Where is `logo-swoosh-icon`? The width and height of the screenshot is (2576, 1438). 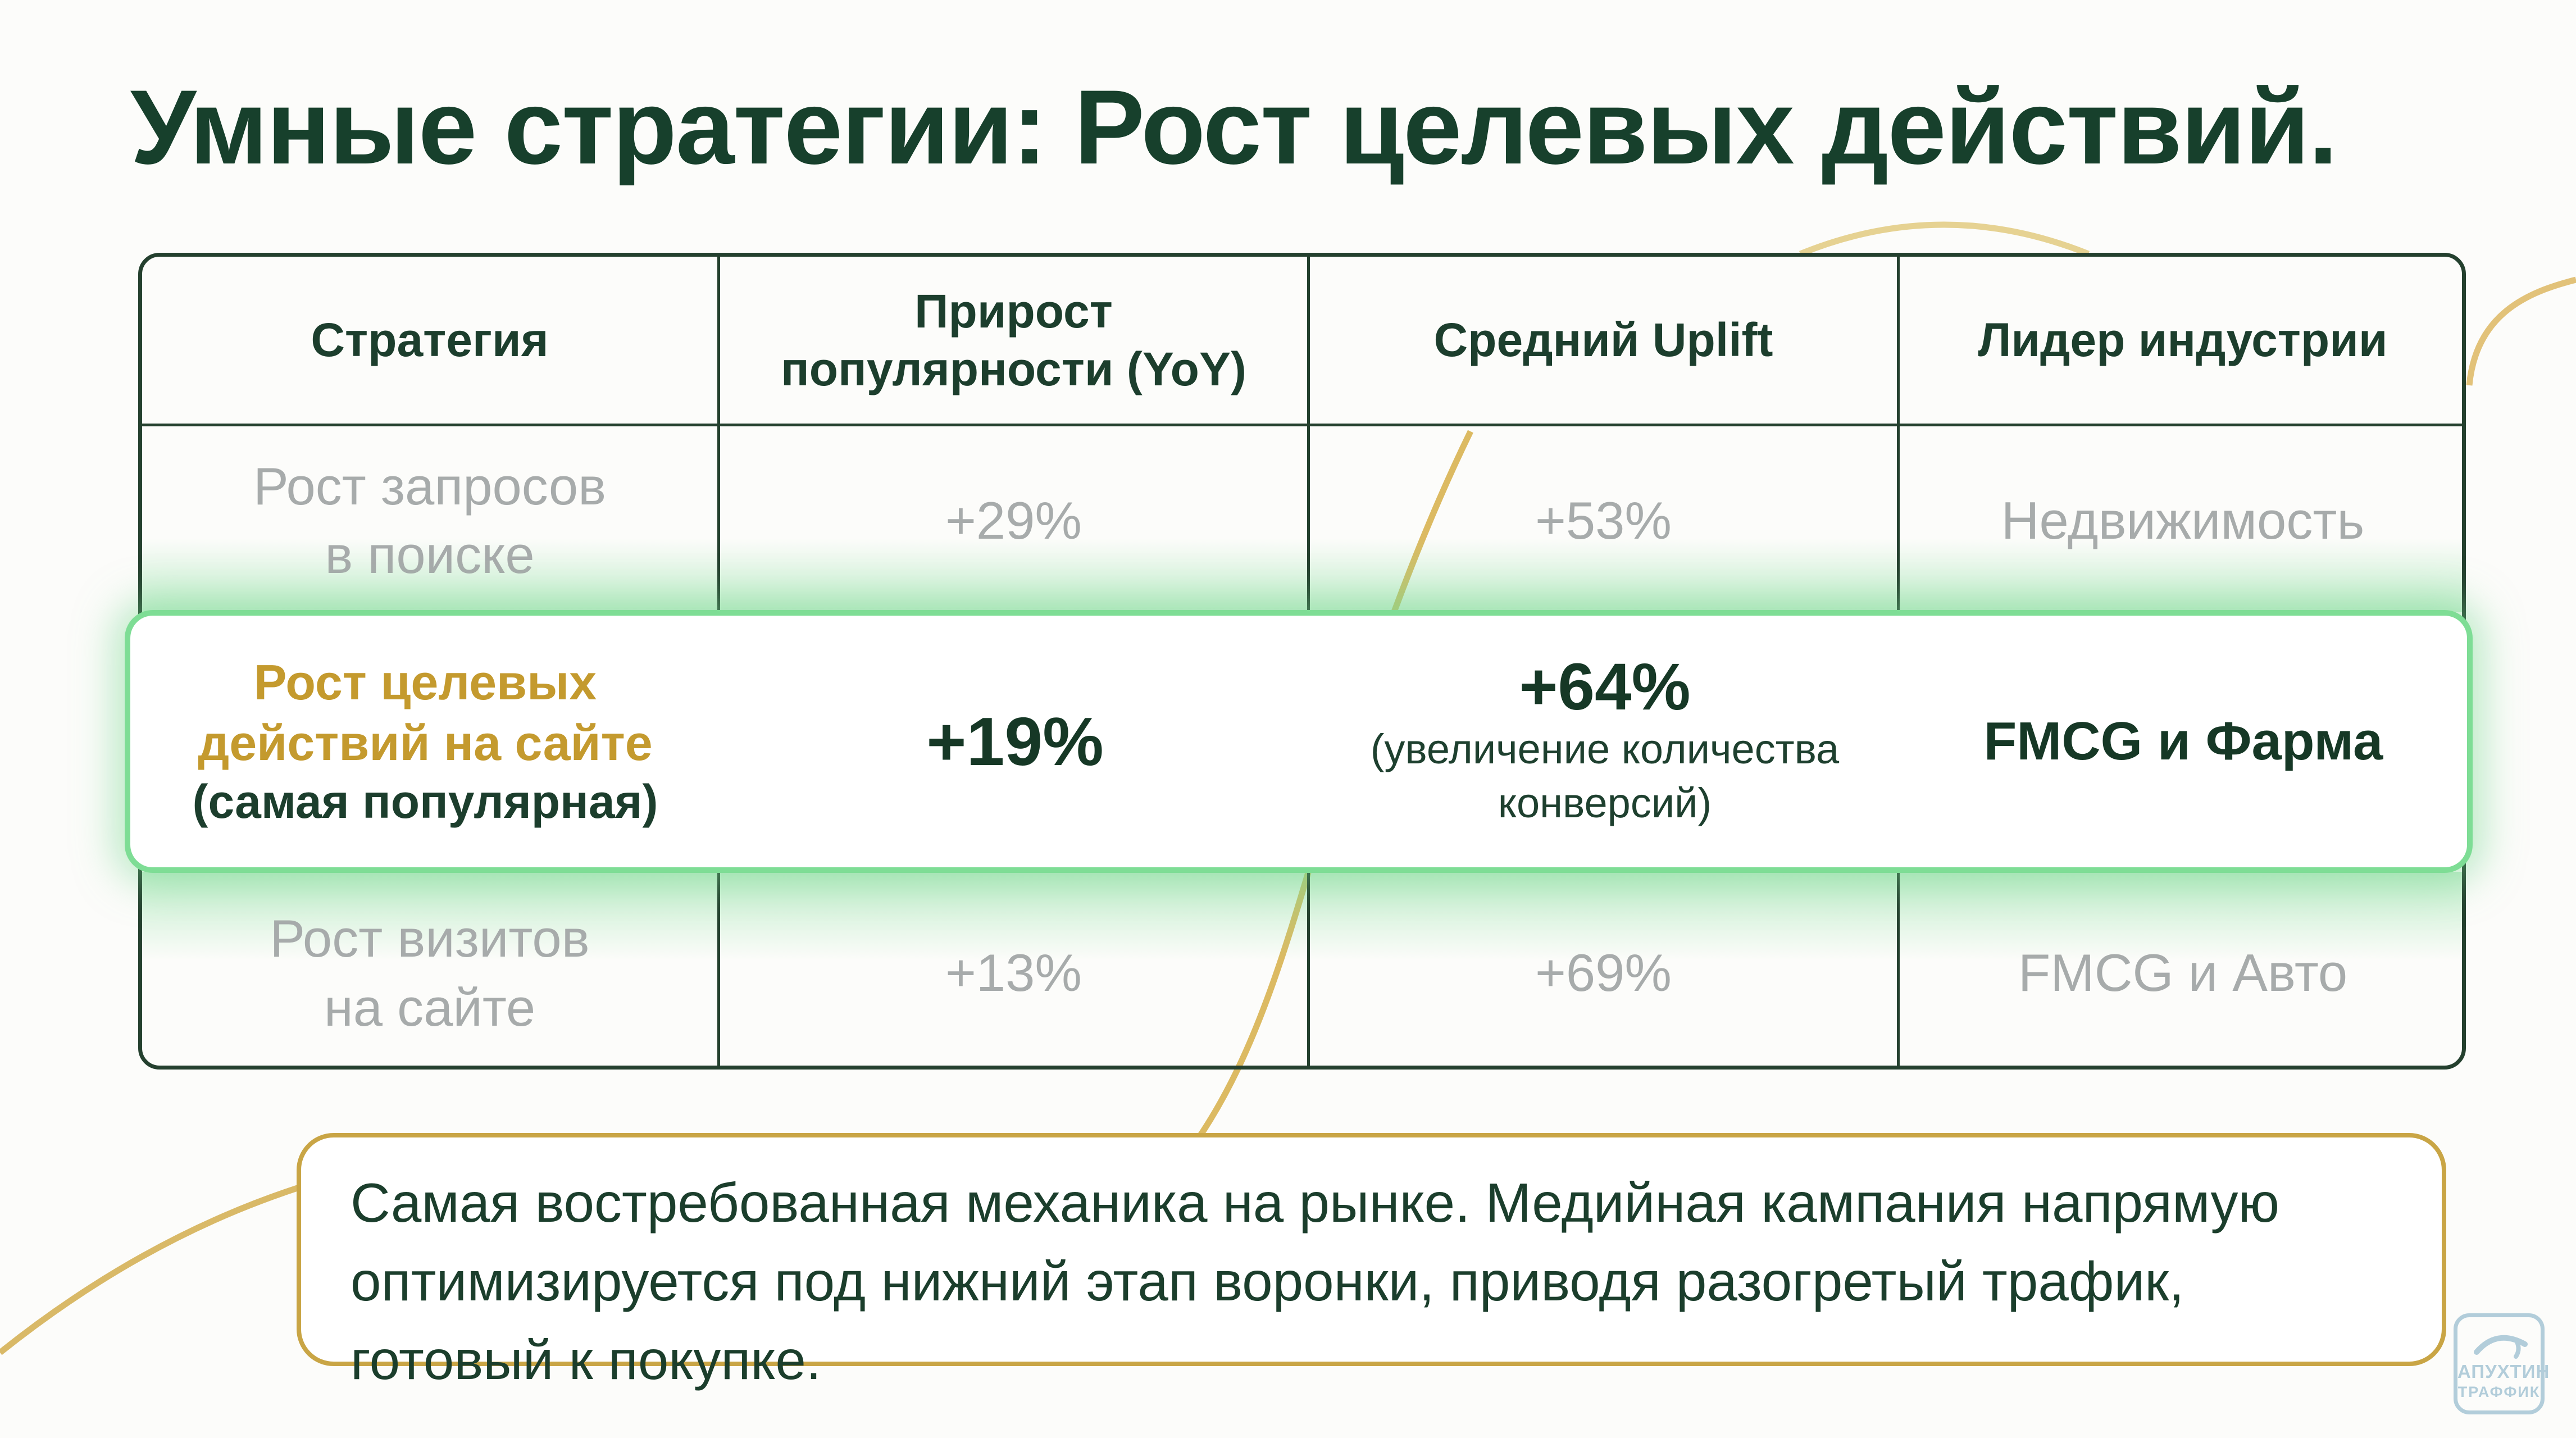
logo-swoosh-icon is located at coordinates (2501, 1347).